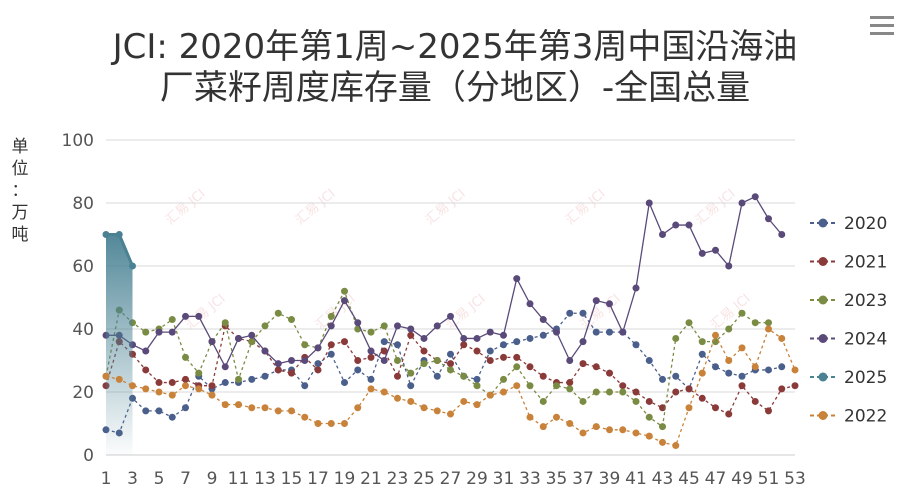 Image resolution: width=910 pixels, height=498 pixels. Describe the element at coordinates (132, 266) in the screenshot. I see `point-2025` at that location.